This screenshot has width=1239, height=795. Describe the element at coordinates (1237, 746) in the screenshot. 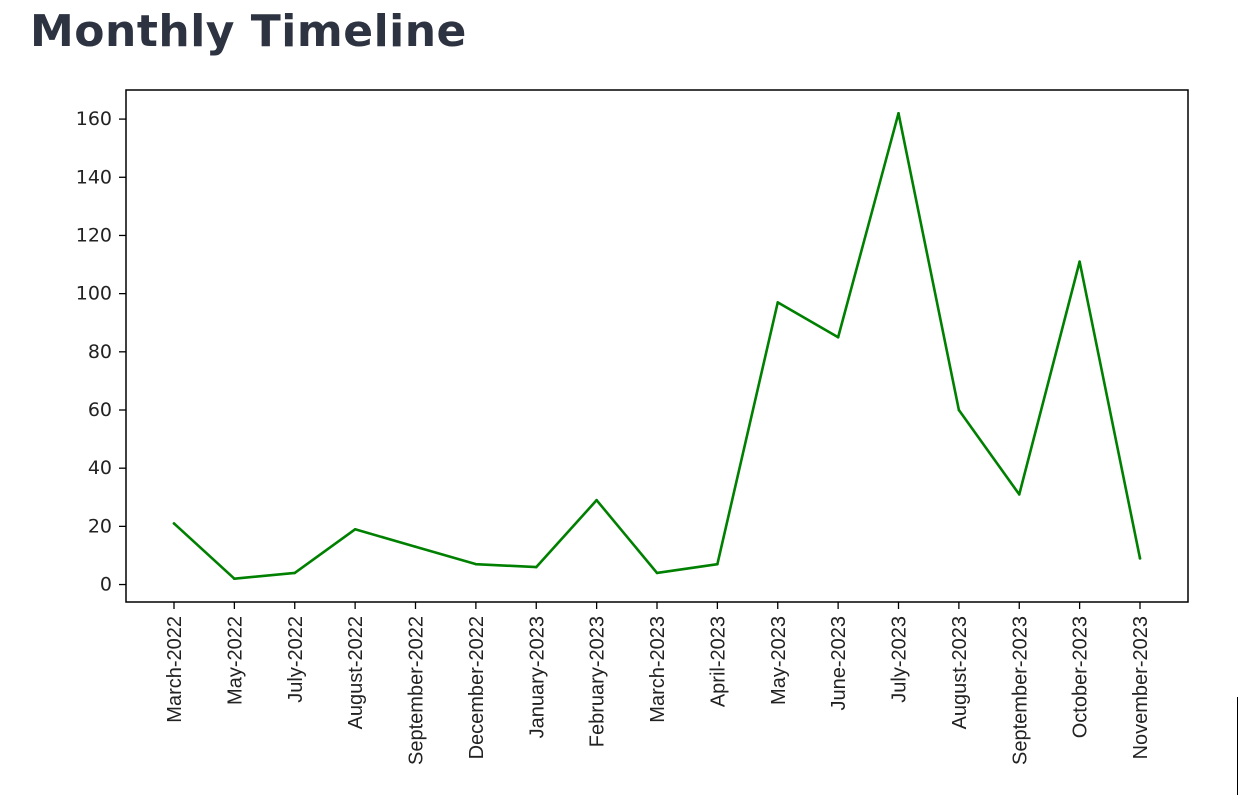

I see `edge-divider` at that location.